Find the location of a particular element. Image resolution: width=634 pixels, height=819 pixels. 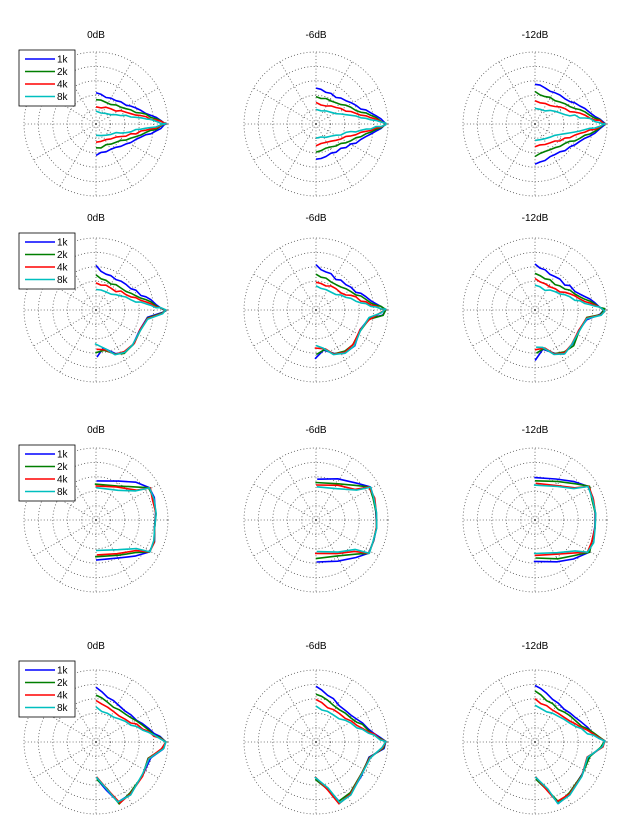

panel-title: -12dB is located at coordinates (535, 646).